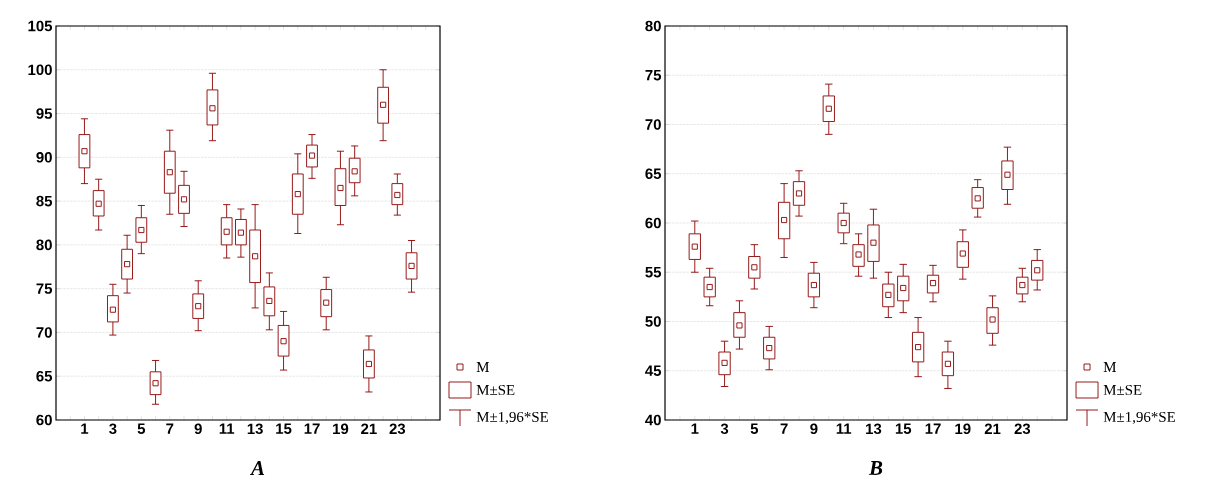 The width and height of the screenshot is (1213, 485). What do you see at coordinates (653, 420) in the screenshot?
I see `y-tick-label: 40` at bounding box center [653, 420].